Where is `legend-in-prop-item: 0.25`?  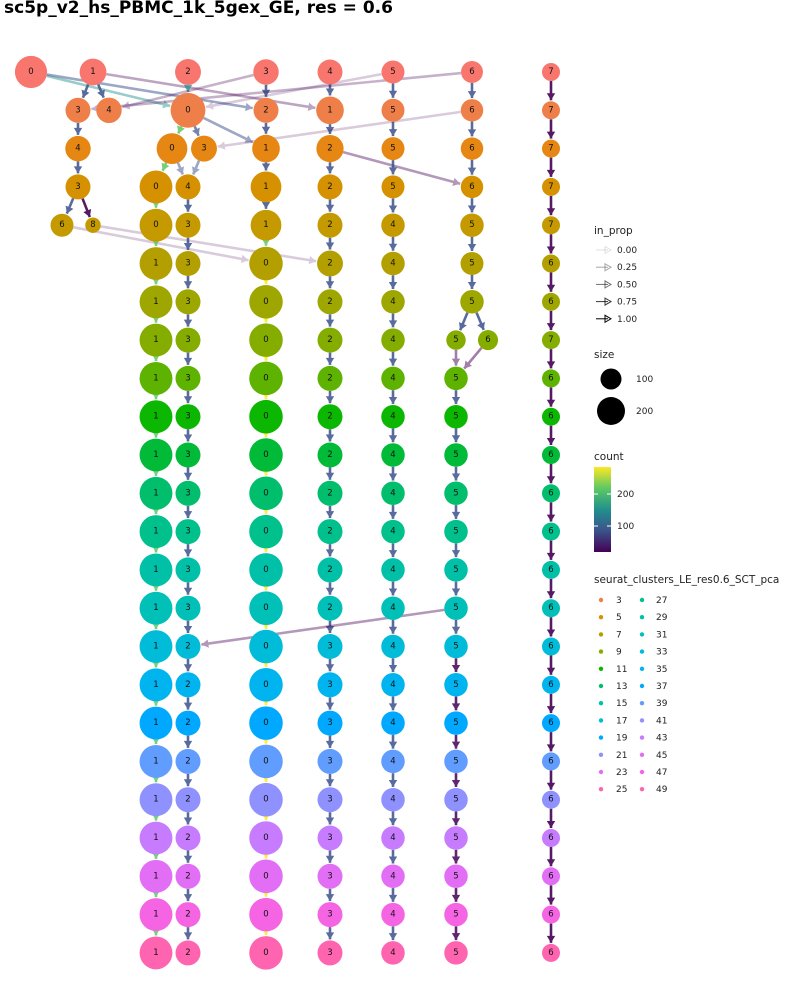 legend-in-prop-item: 0.25 is located at coordinates (616, 267).